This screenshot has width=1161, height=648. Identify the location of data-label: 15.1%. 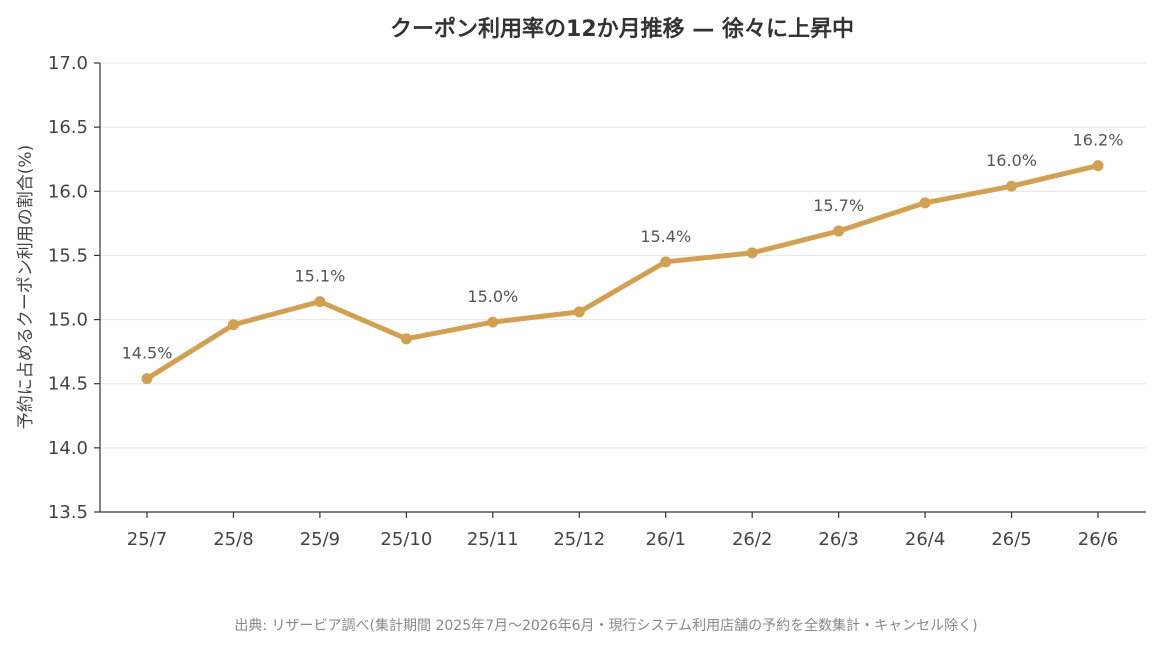
(319, 276).